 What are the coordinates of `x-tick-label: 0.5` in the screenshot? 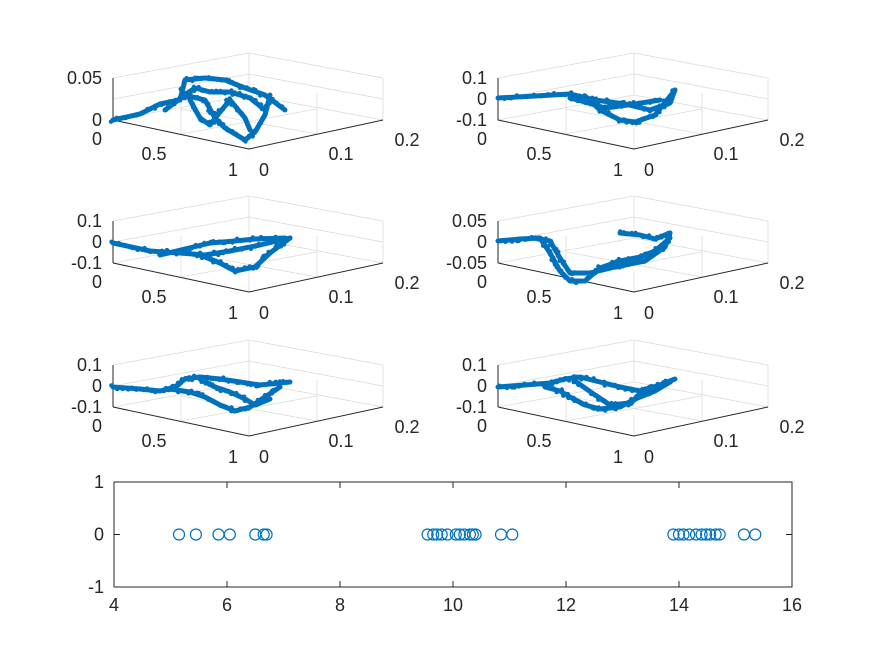 It's located at (153, 297).